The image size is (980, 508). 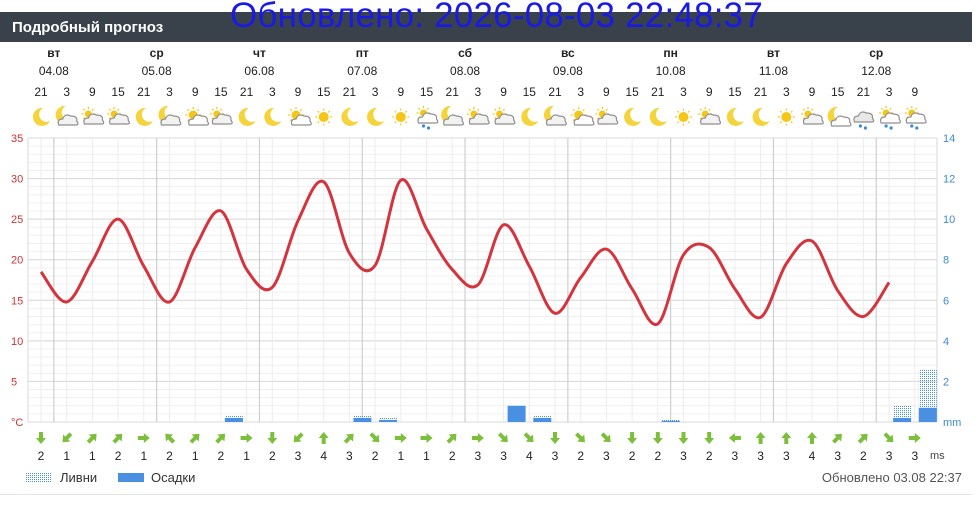 What do you see at coordinates (362, 53) in the screenshot?
I see `day-of-week-label: пт` at bounding box center [362, 53].